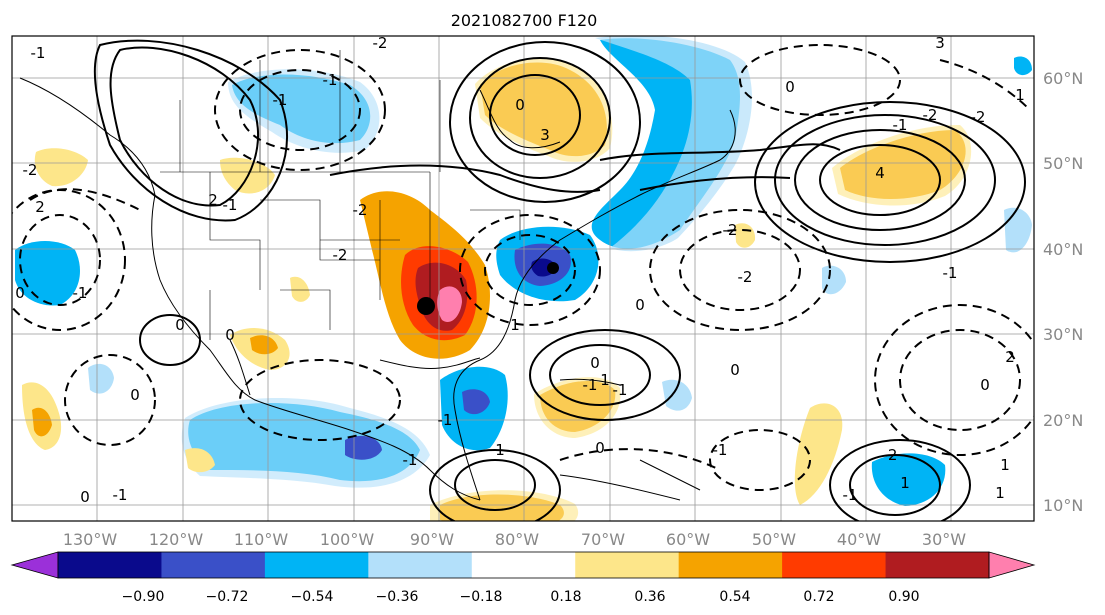 This screenshot has height=615, width=1105. Describe the element at coordinates (42, 422) in the screenshot. I see `positive-anomaly-pacific-w-core` at that location.